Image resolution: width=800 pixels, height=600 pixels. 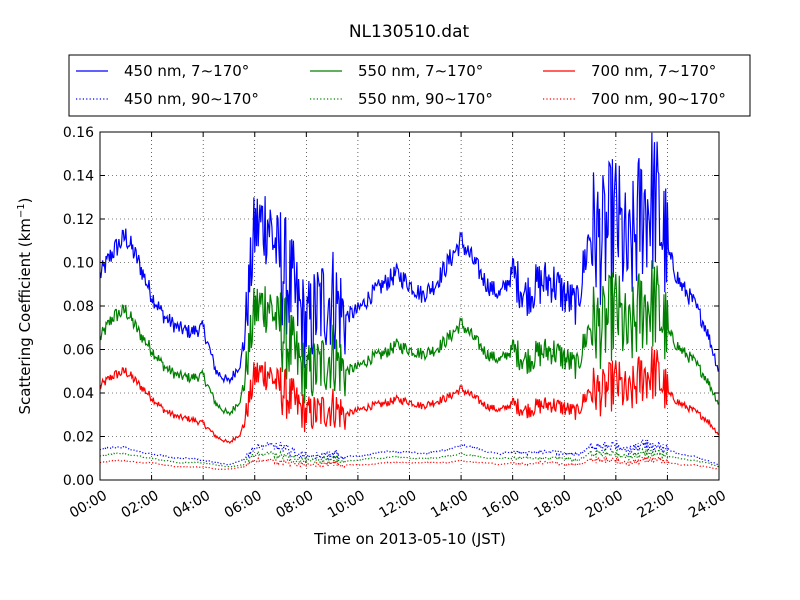 I want to click on x-axis-label: Time on 2013-05-10 (JST), so click(x=409, y=539).